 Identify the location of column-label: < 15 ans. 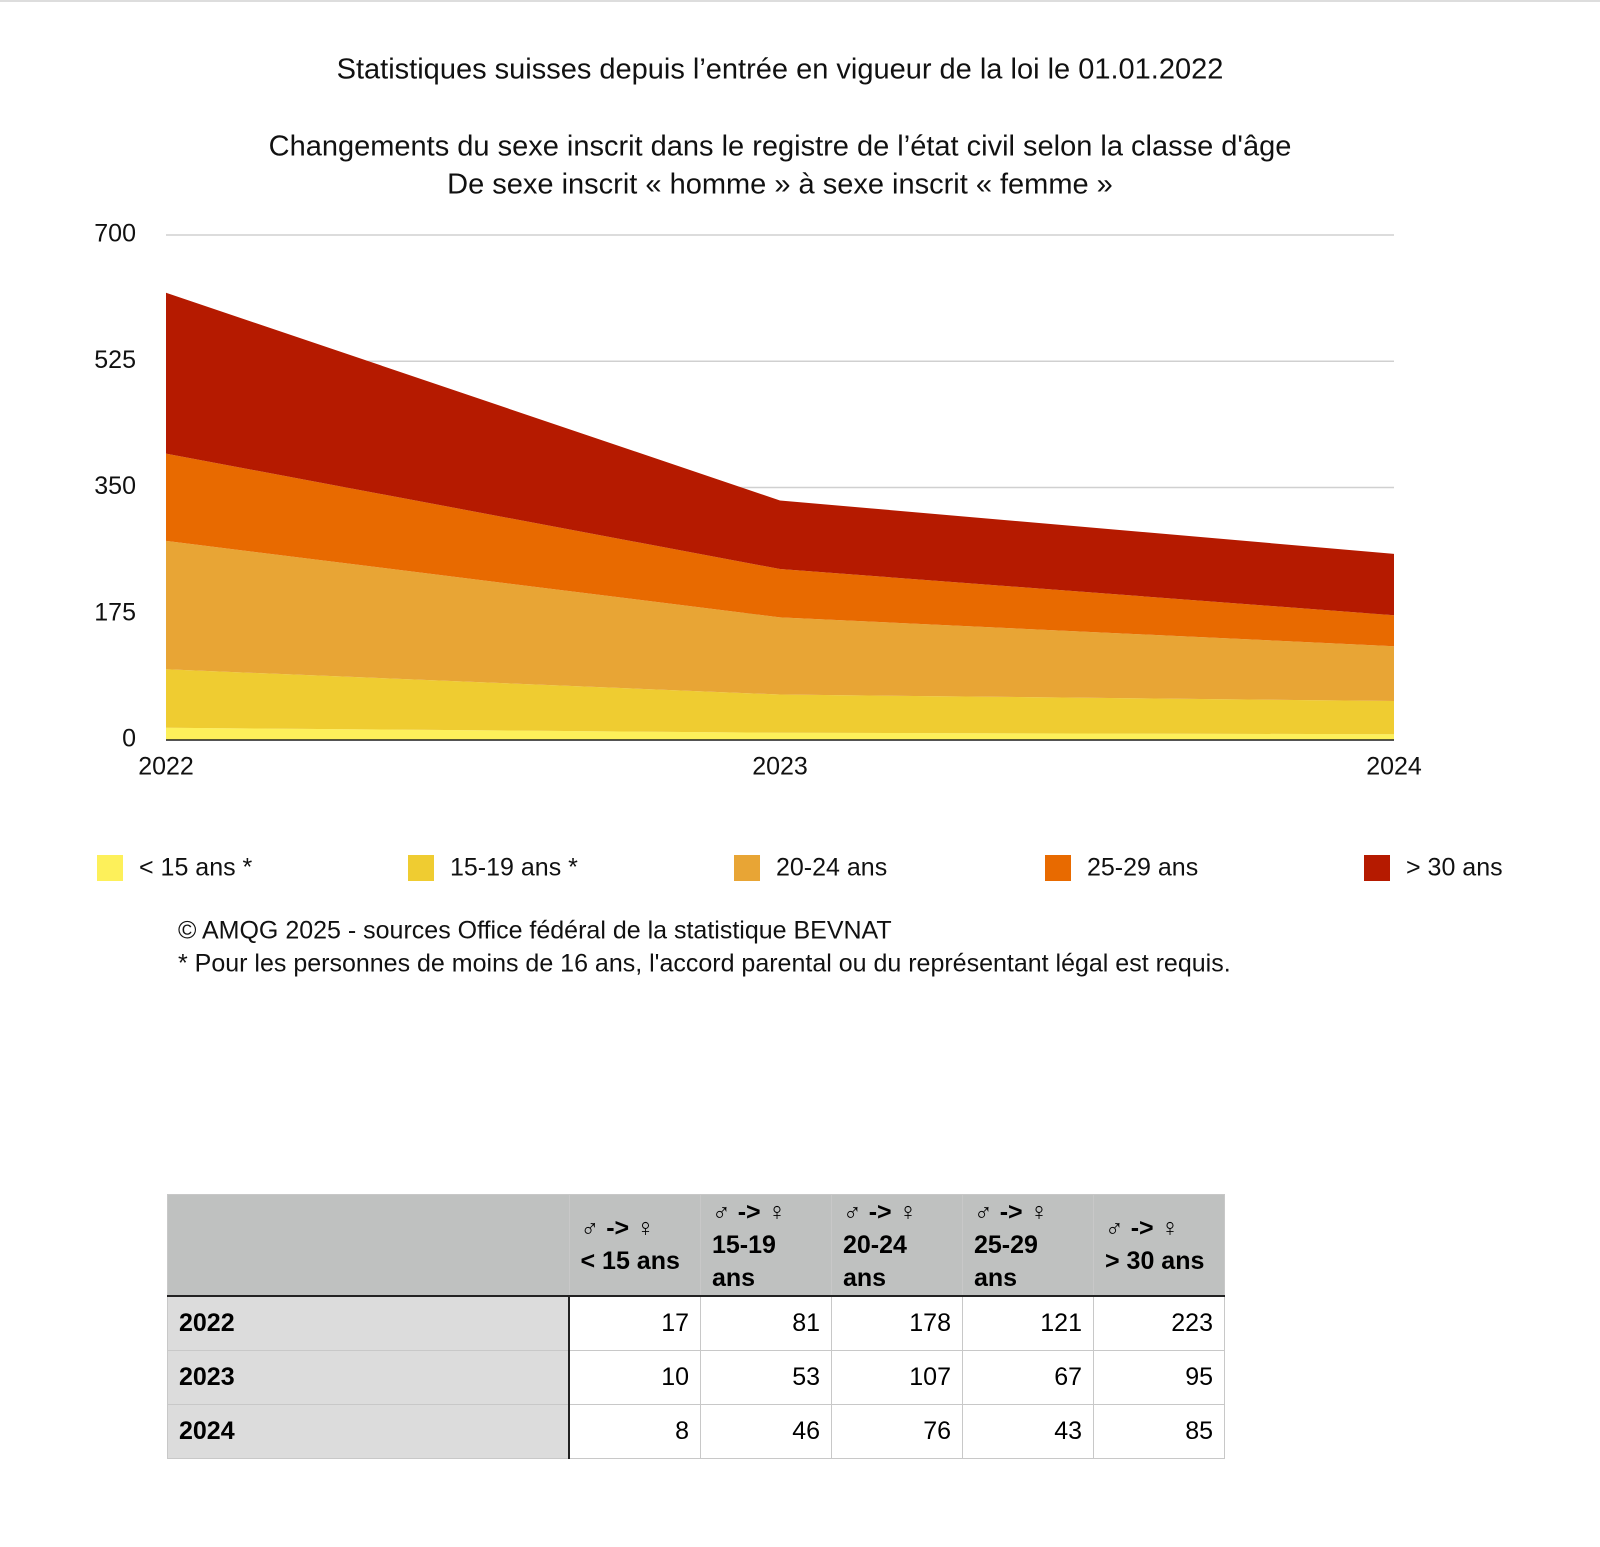
(630, 1261).